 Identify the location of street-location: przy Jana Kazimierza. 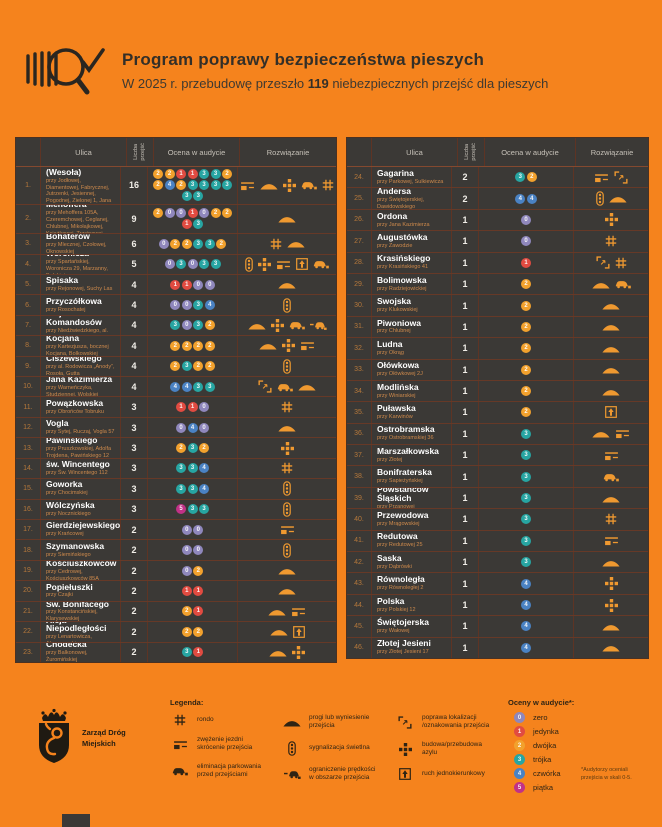
(403, 224).